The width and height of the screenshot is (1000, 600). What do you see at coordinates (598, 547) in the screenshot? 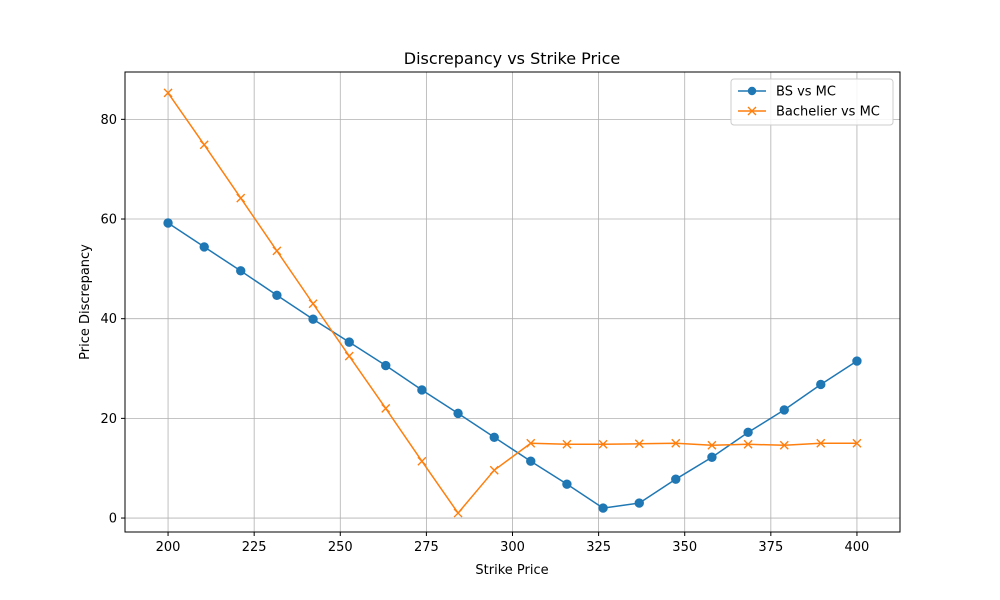
I see `x-tick-label: 325` at bounding box center [598, 547].